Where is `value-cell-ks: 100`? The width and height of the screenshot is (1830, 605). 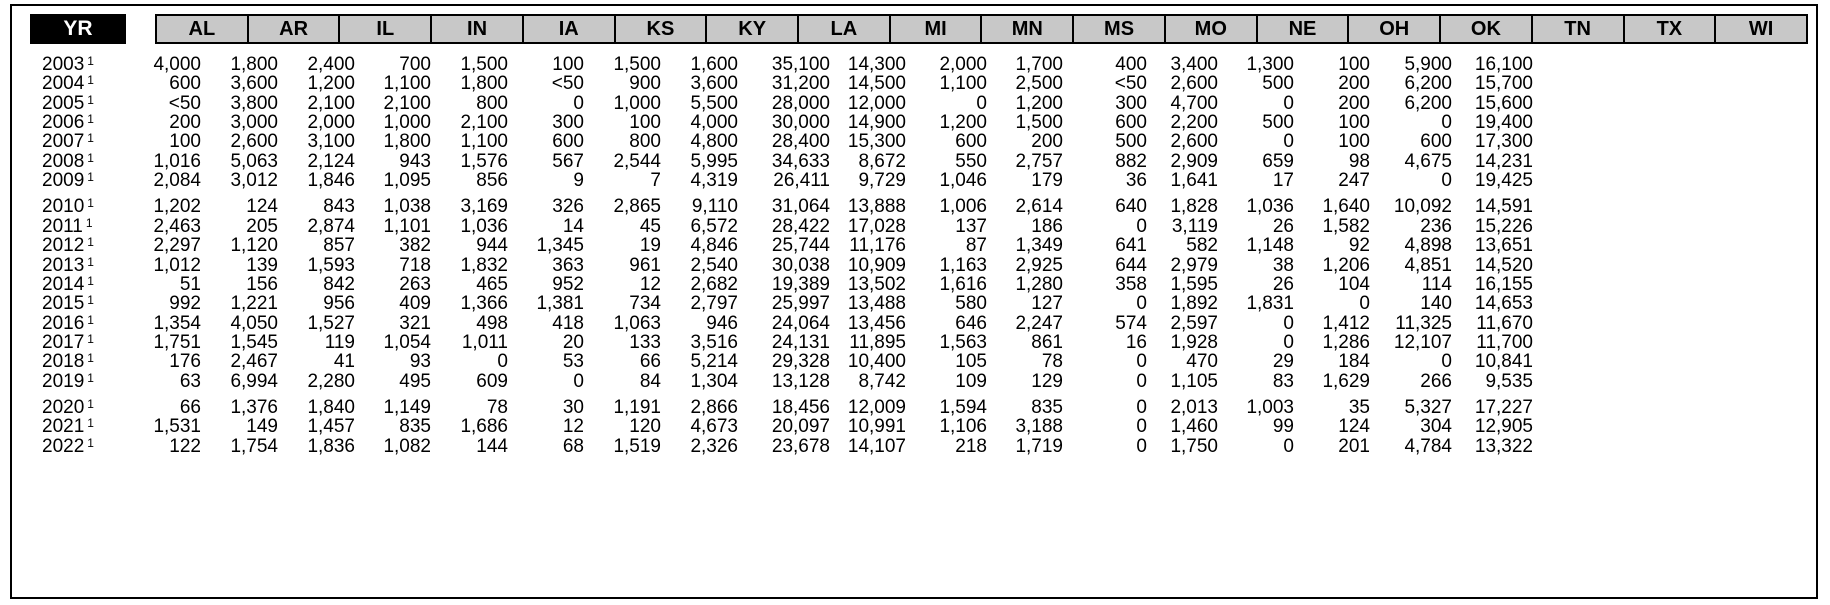 value-cell-ks: 100 is located at coordinates (568, 64).